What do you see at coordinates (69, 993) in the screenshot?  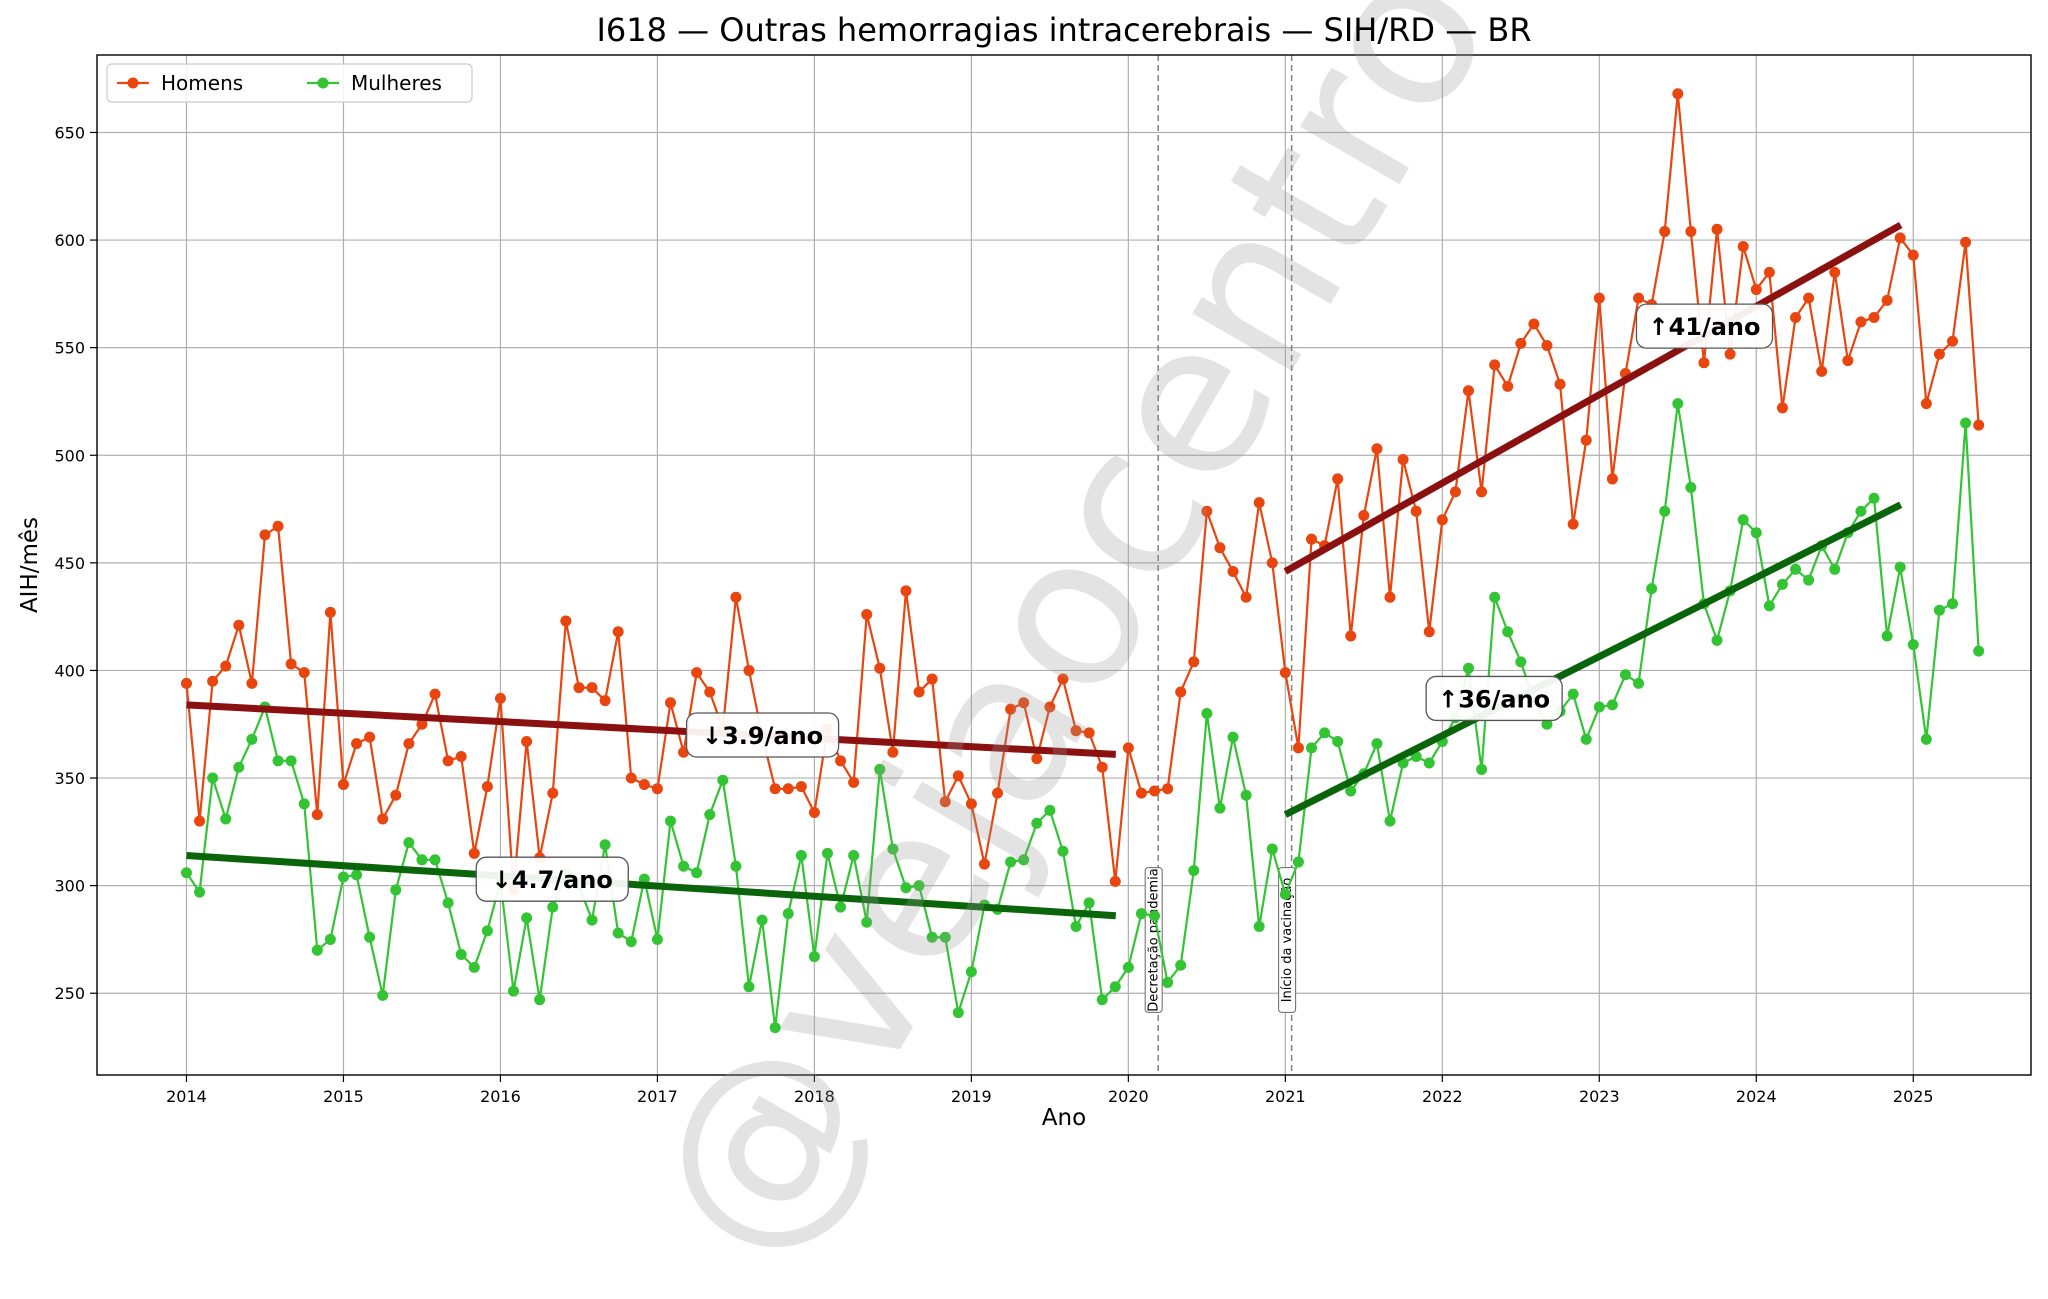 I see `y-tick-label: 250` at bounding box center [69, 993].